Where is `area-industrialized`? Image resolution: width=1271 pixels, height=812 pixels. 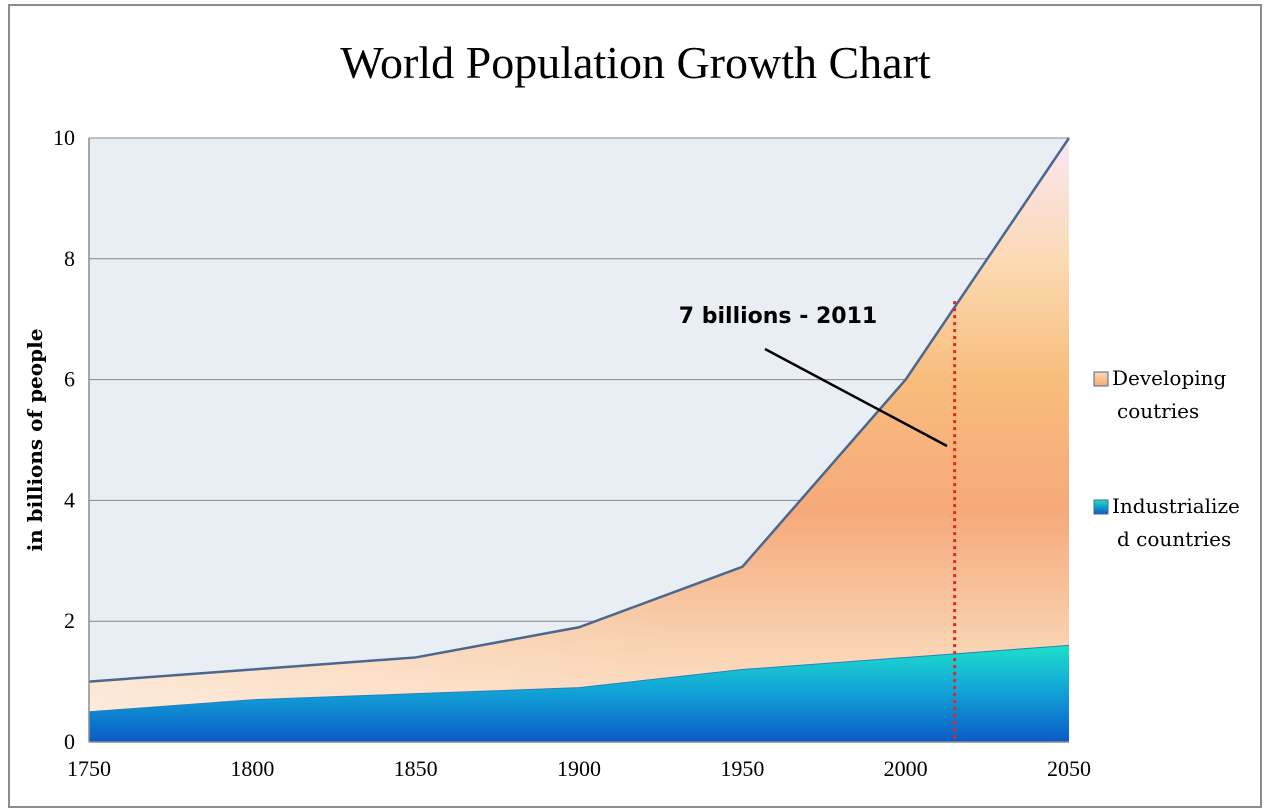 area-industrialized is located at coordinates (579, 693).